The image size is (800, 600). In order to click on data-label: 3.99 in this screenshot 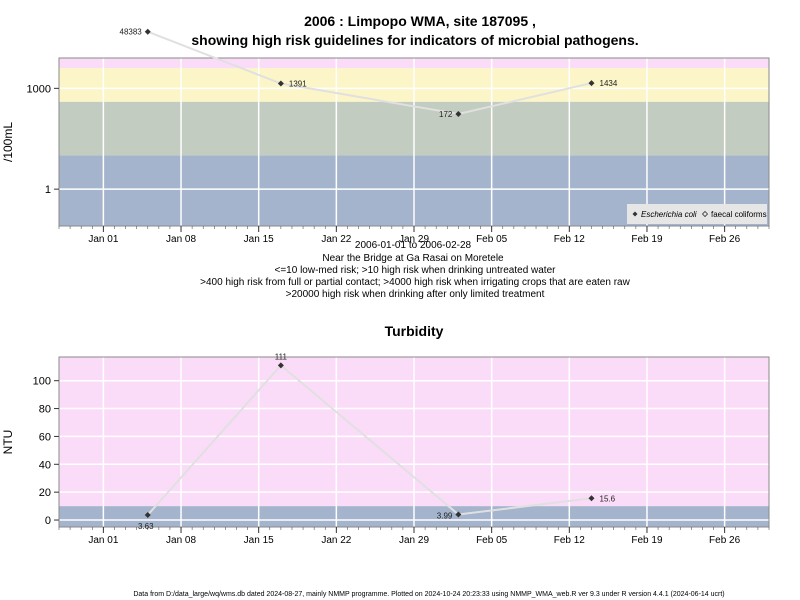, I will do `click(445, 515)`.